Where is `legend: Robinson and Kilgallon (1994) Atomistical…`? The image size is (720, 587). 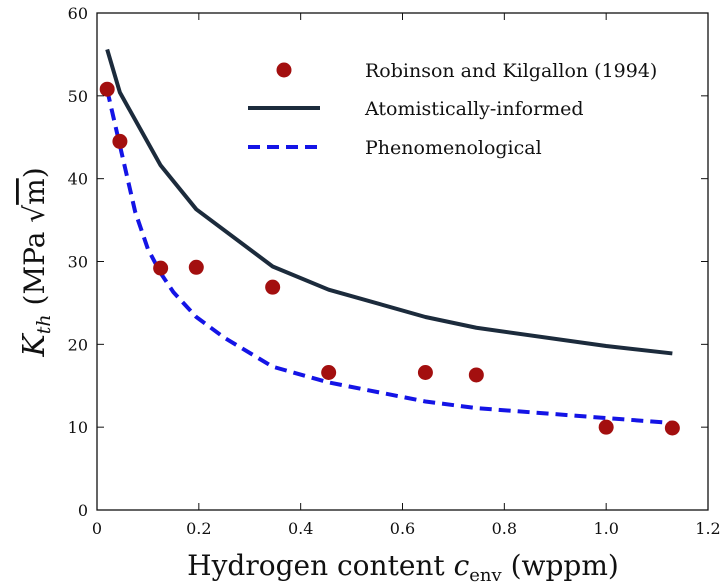 legend: Robinson and Kilgallon (1994) Atomistical… is located at coordinates (452, 109).